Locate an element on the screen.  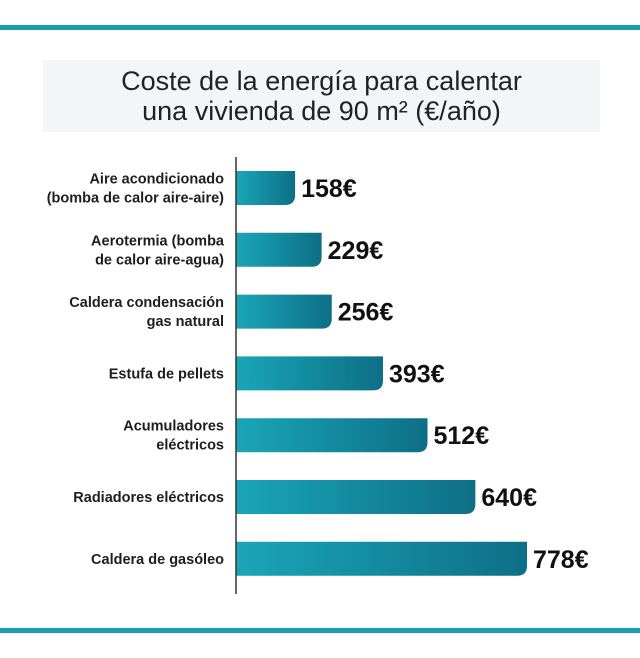
category-label-3: Estufa de pellets is located at coordinates (166, 374).